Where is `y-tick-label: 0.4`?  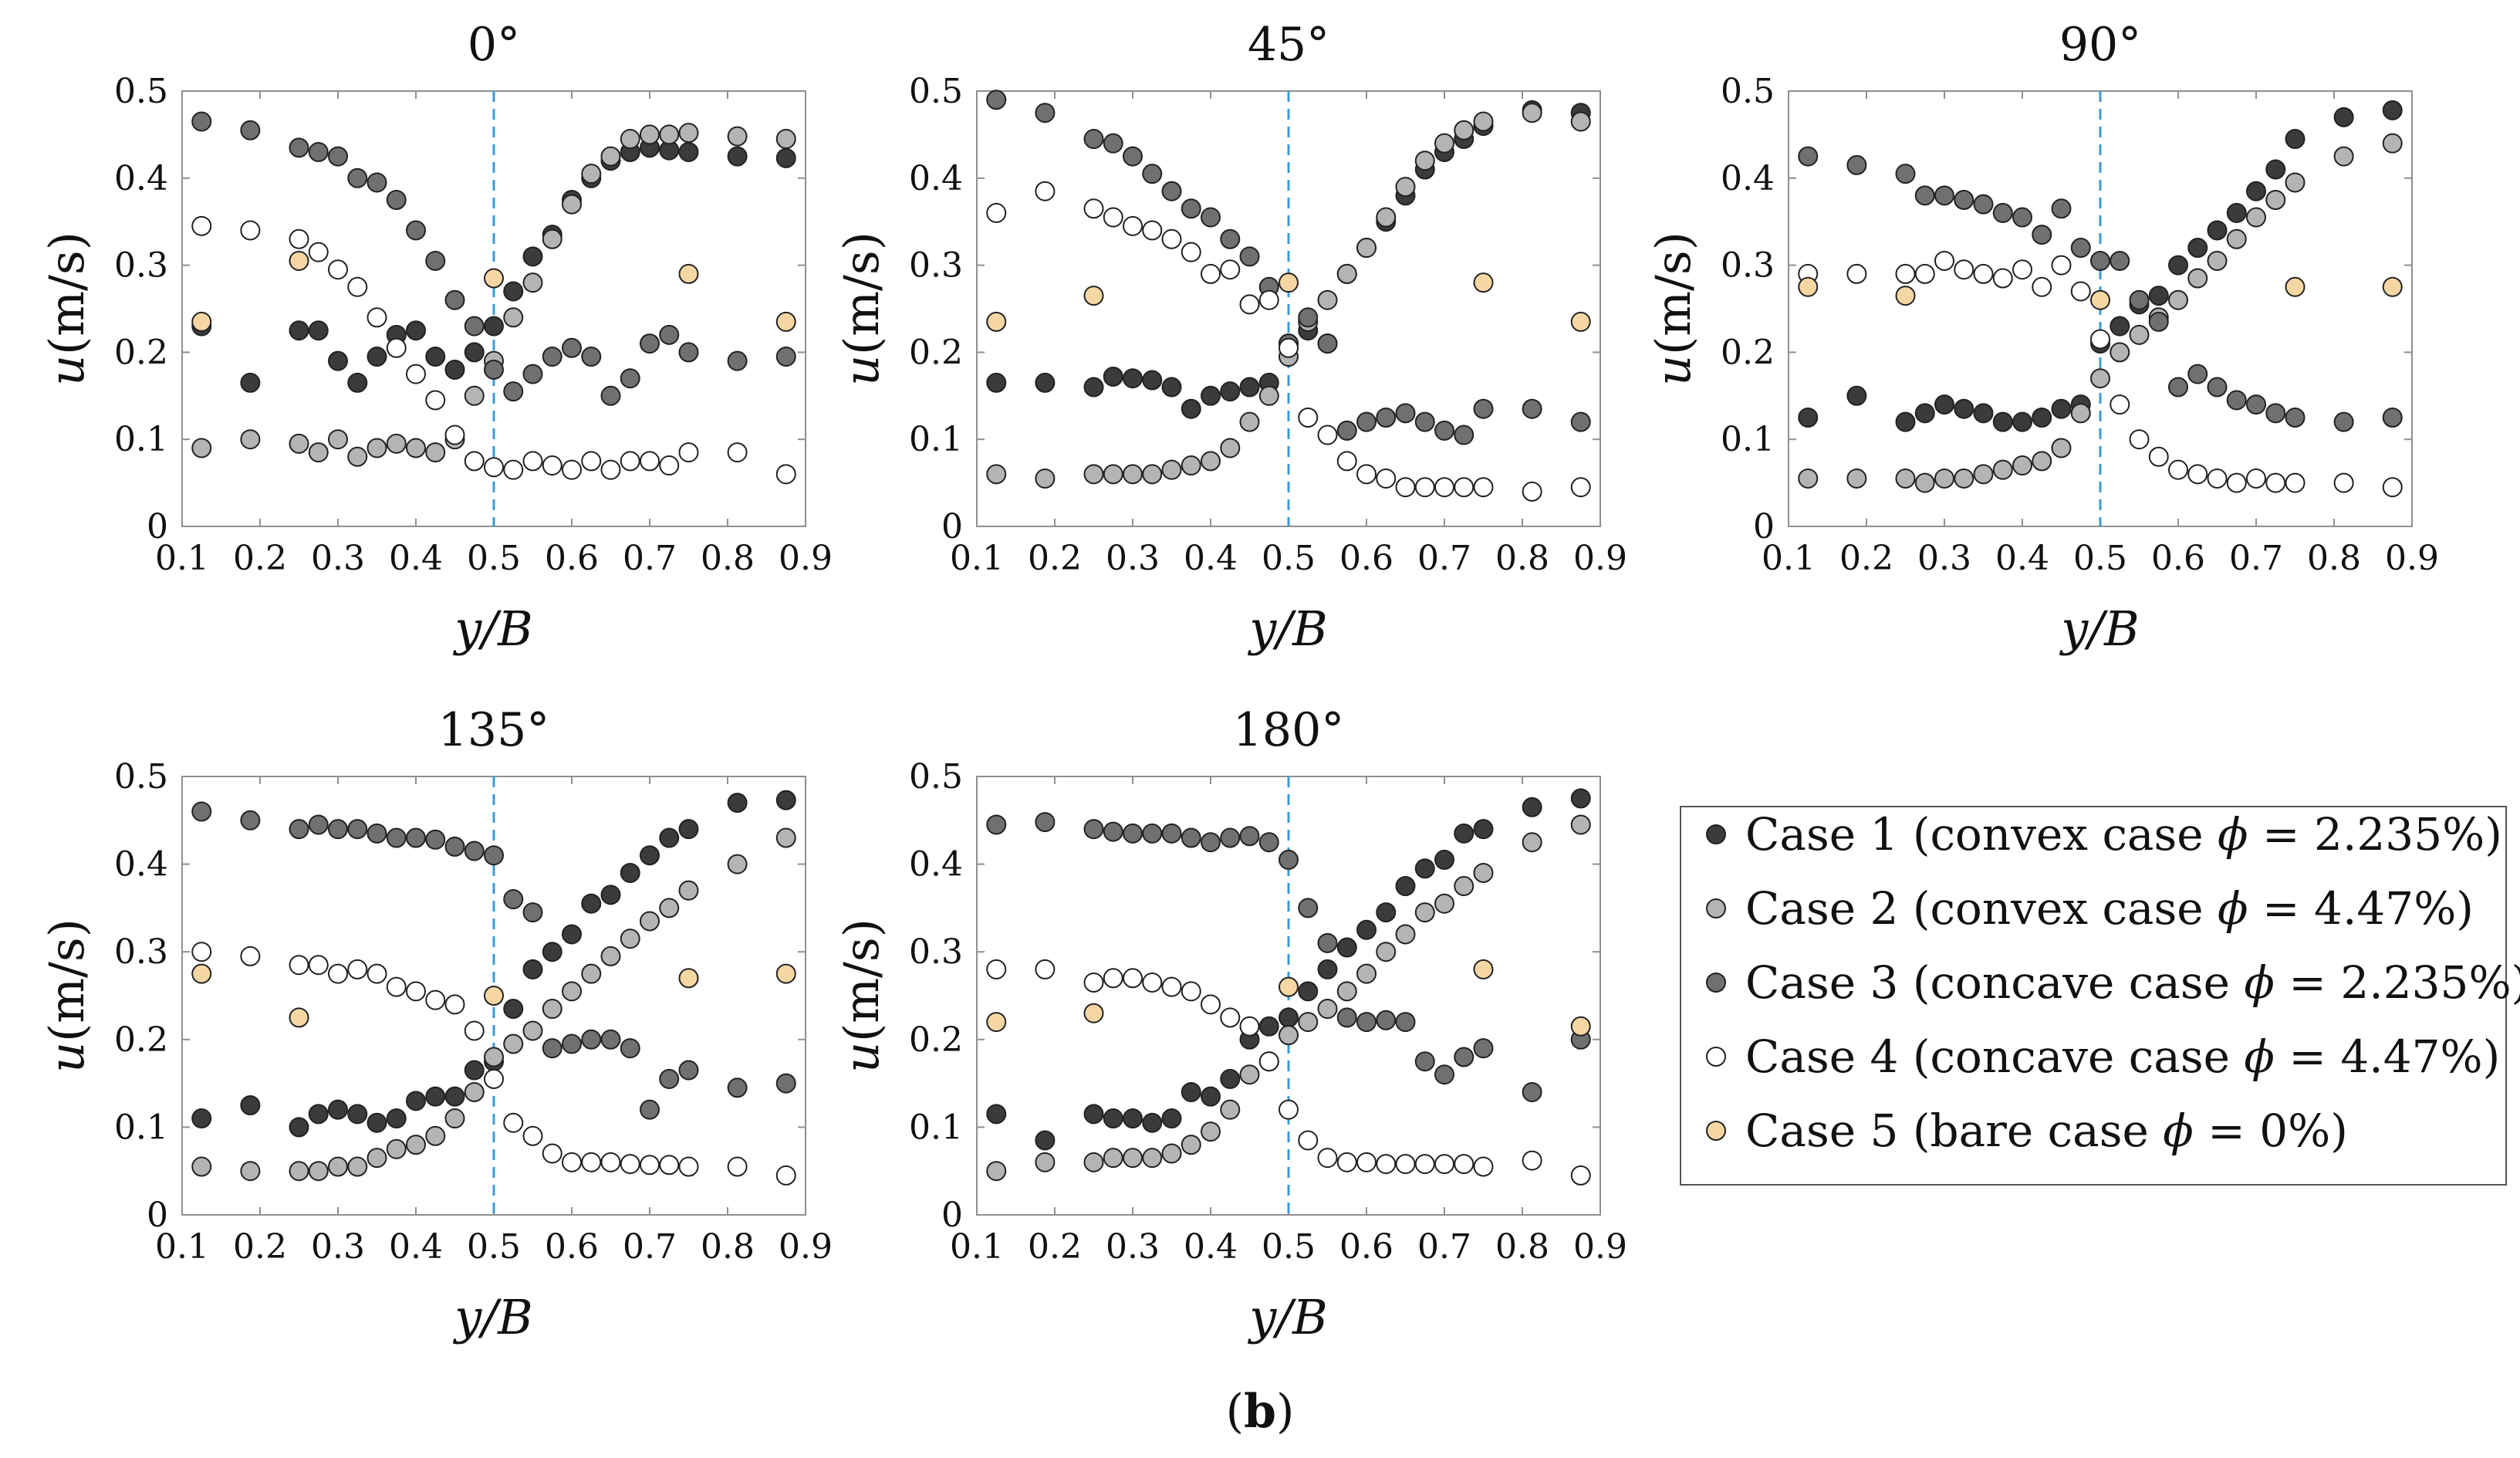 y-tick-label: 0.4 is located at coordinates (141, 178).